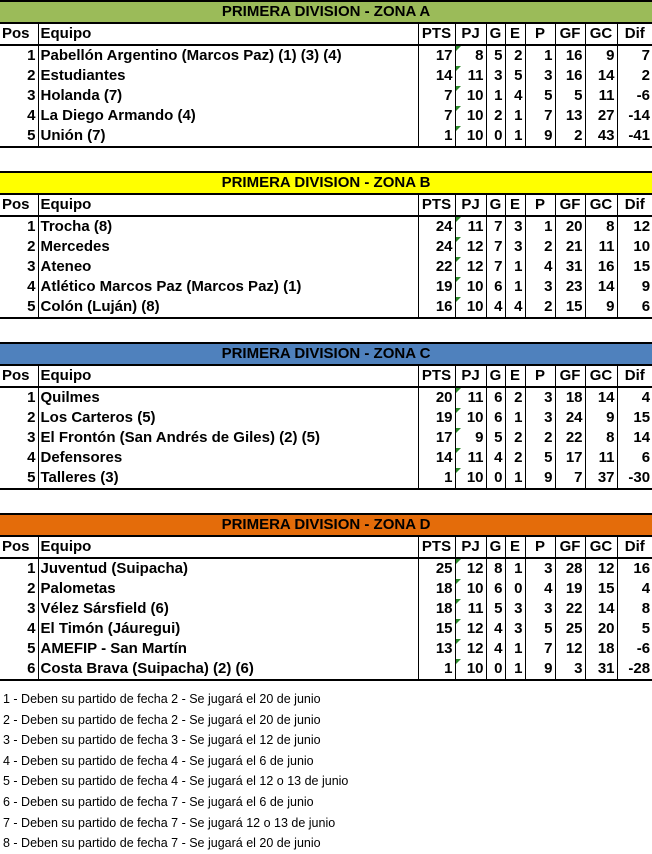  I want to click on cell-gf: 15, so click(569, 308).